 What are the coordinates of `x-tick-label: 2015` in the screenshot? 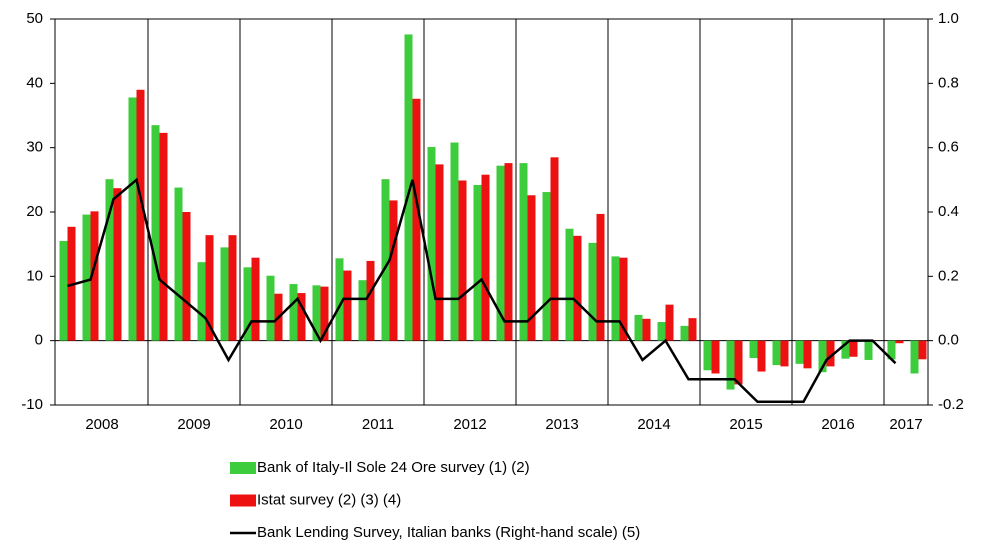 It's located at (745, 424).